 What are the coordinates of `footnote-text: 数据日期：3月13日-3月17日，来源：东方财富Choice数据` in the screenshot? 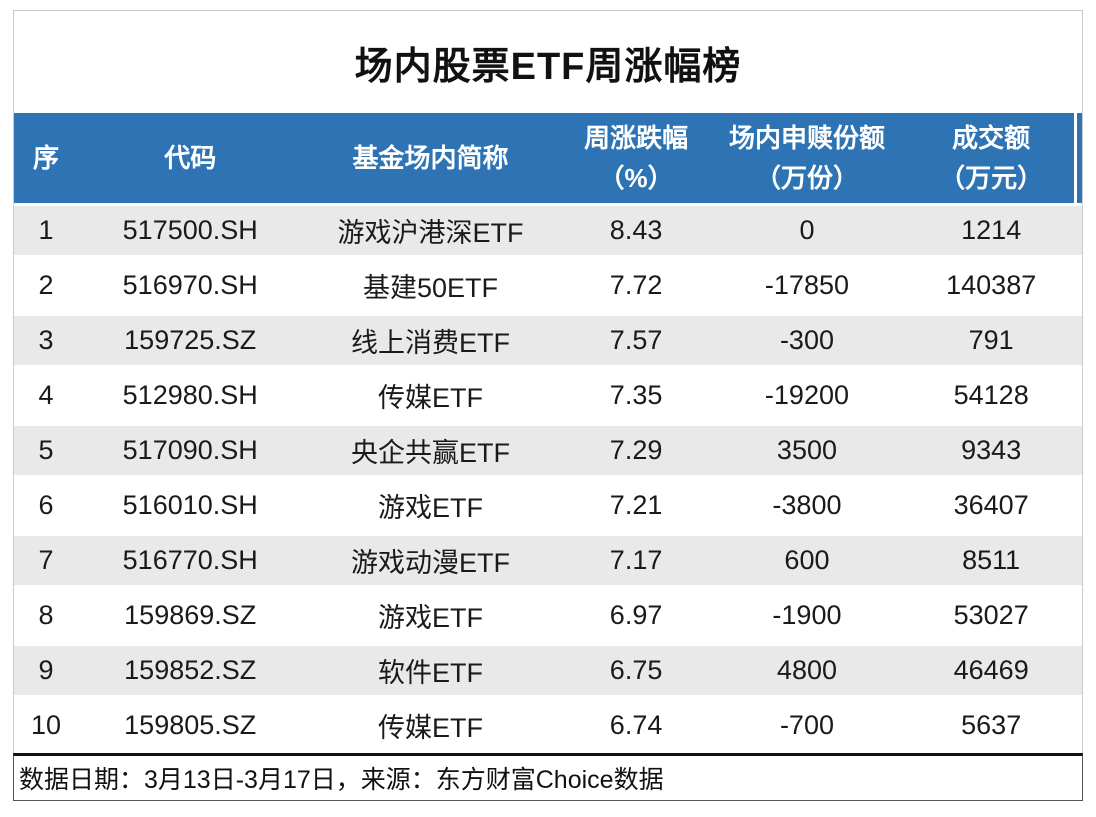 It's located at (341, 780).